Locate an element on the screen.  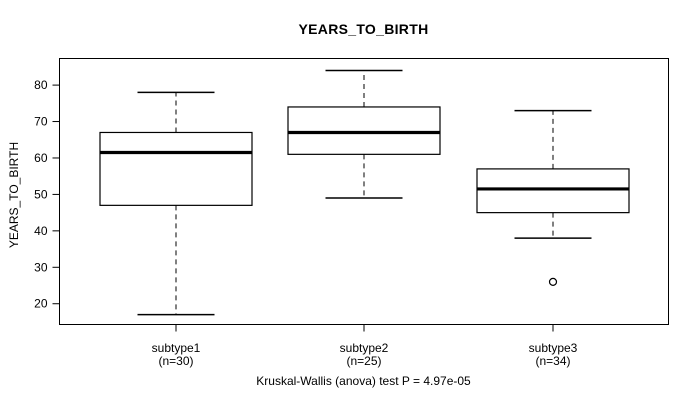
y-tick-label: 60 is located at coordinates (41, 158).